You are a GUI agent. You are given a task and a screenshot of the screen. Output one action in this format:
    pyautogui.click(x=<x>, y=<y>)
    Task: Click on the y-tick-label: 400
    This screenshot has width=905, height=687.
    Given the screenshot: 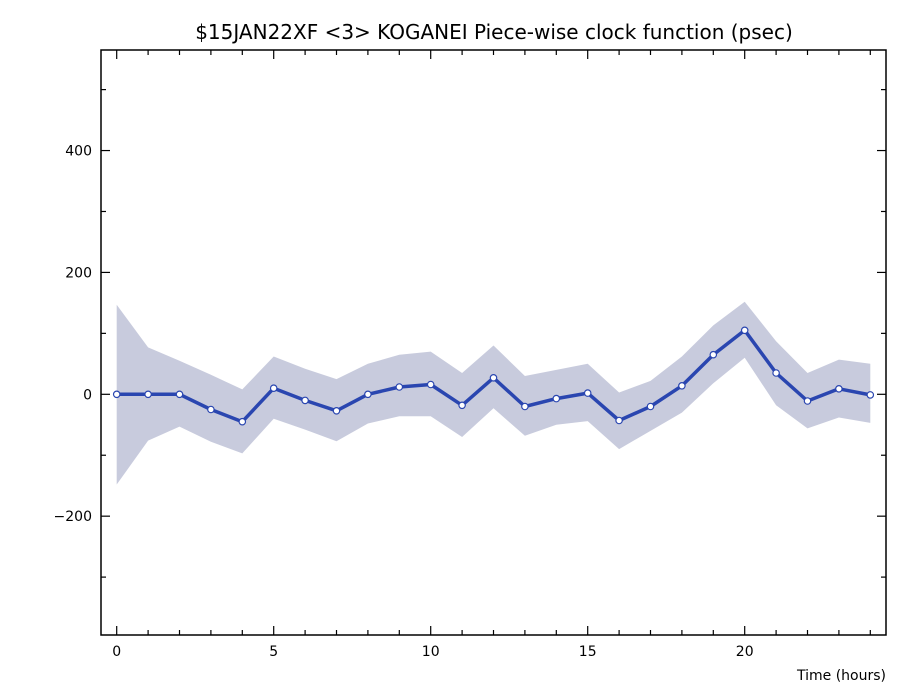 What is the action you would take?
    pyautogui.click(x=78, y=152)
    